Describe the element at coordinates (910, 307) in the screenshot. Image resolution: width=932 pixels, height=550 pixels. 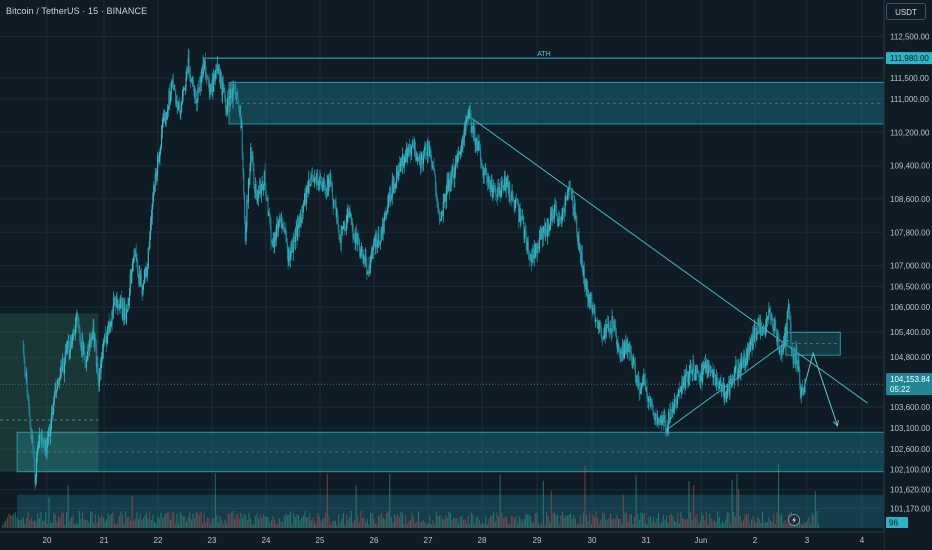
I see `price-tick-label: 106,000.00` at that location.